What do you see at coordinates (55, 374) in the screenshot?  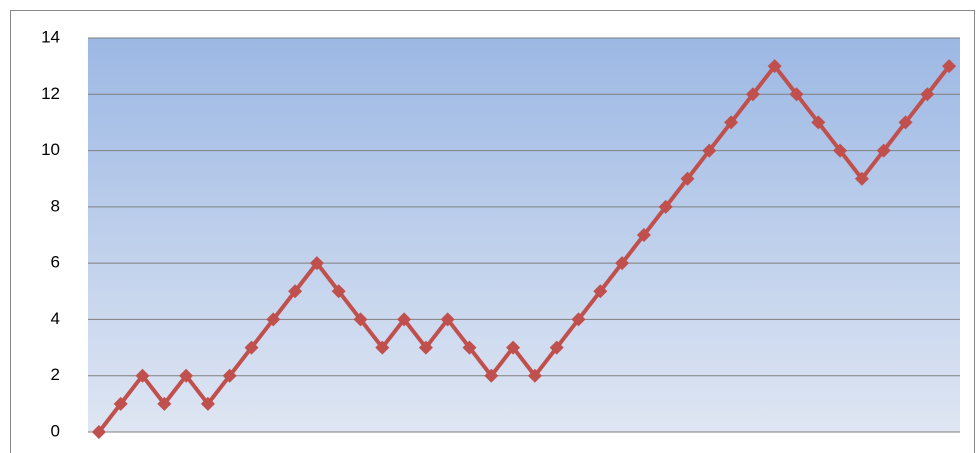 I see `y-tick-label: 2` at bounding box center [55, 374].